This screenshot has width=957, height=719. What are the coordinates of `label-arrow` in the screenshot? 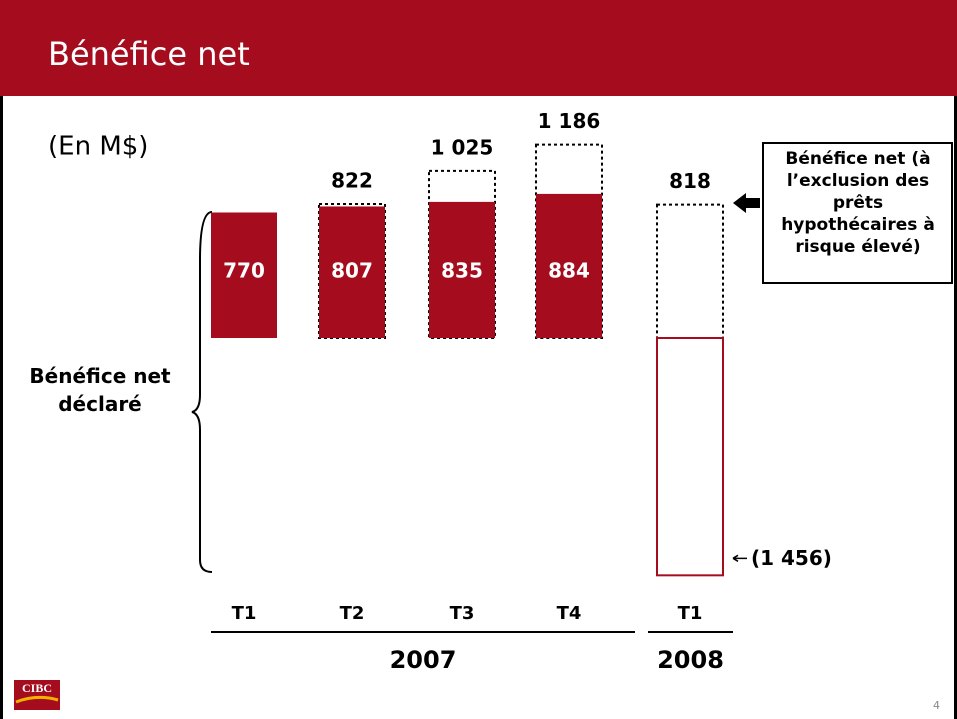 It's located at (739, 558).